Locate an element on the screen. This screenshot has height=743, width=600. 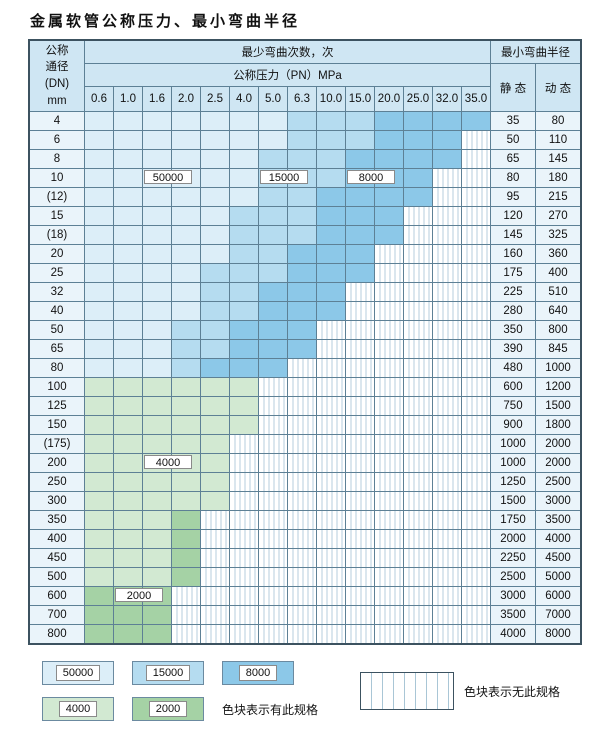
dn-cell: 250 is located at coordinates (56, 482).